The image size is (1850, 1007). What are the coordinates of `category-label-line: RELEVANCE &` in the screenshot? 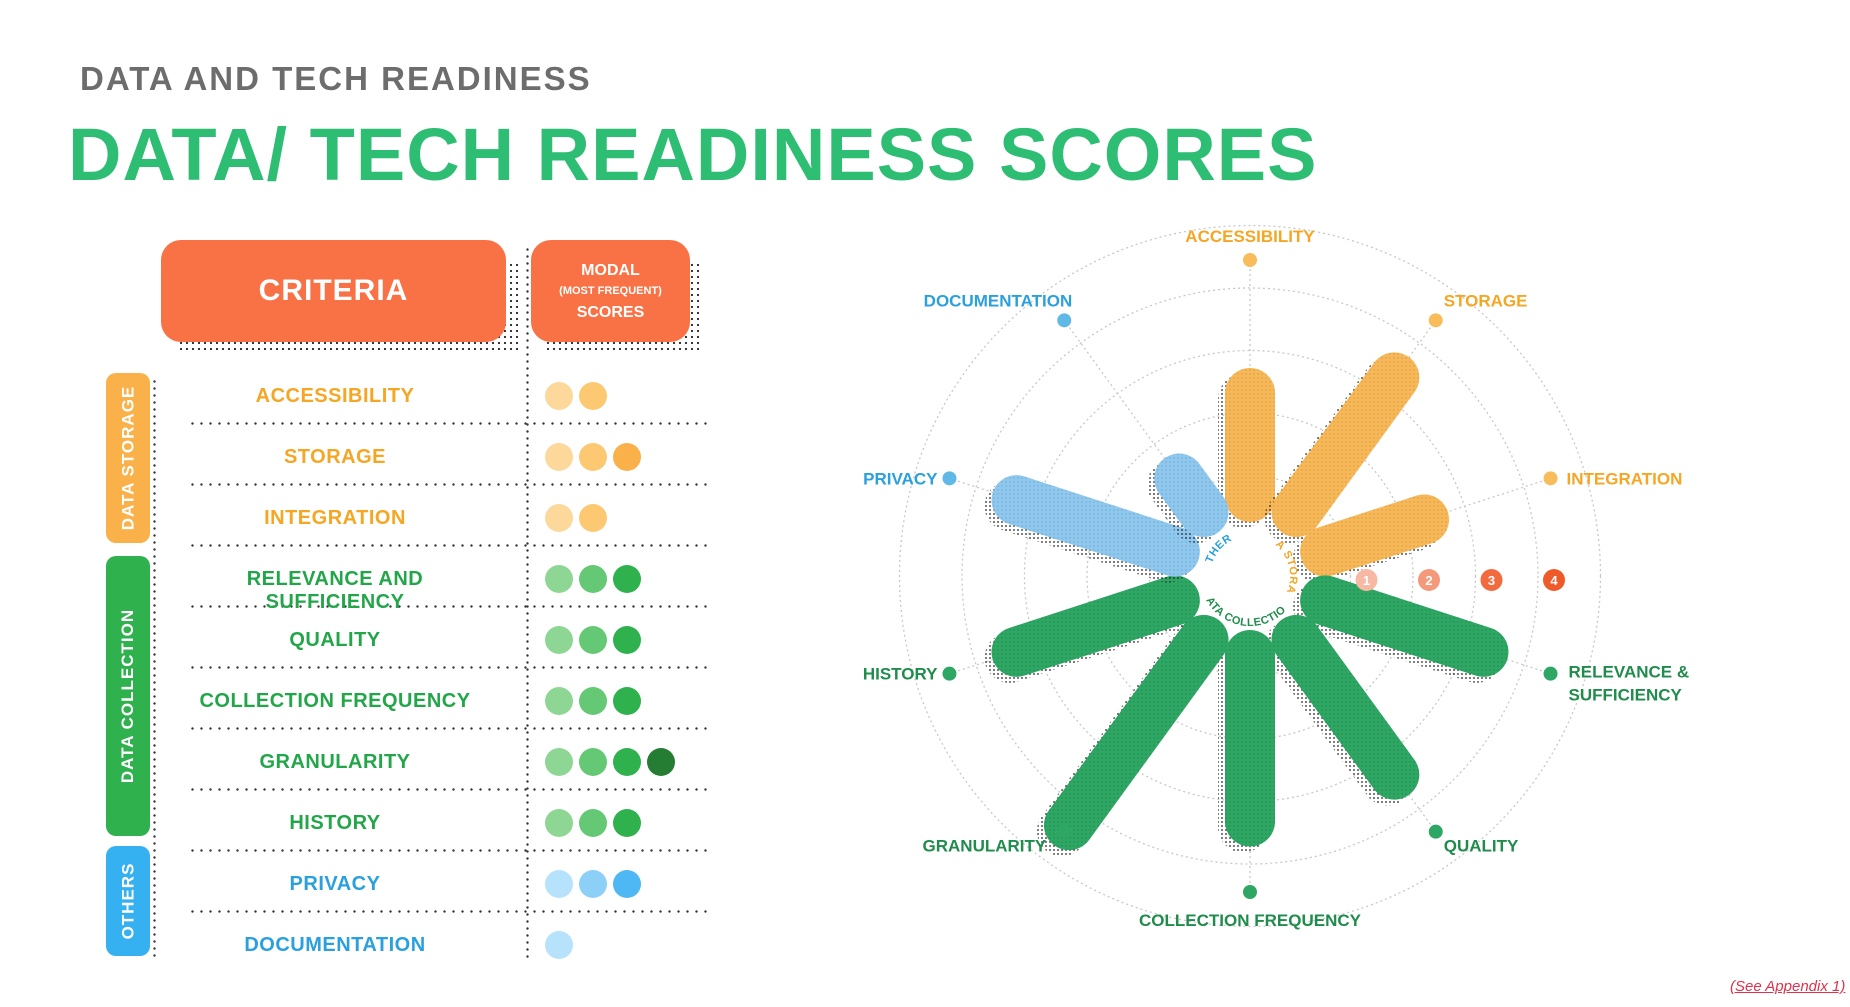 It's located at (1629, 672).